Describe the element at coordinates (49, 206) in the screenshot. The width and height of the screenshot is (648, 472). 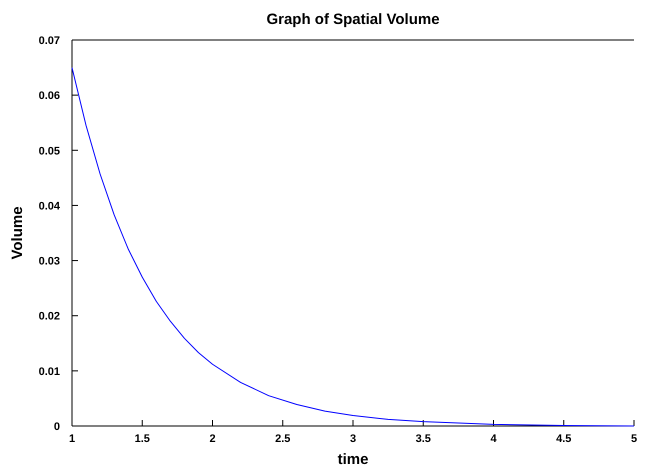
I see `y-tick-label: 0.04` at that location.